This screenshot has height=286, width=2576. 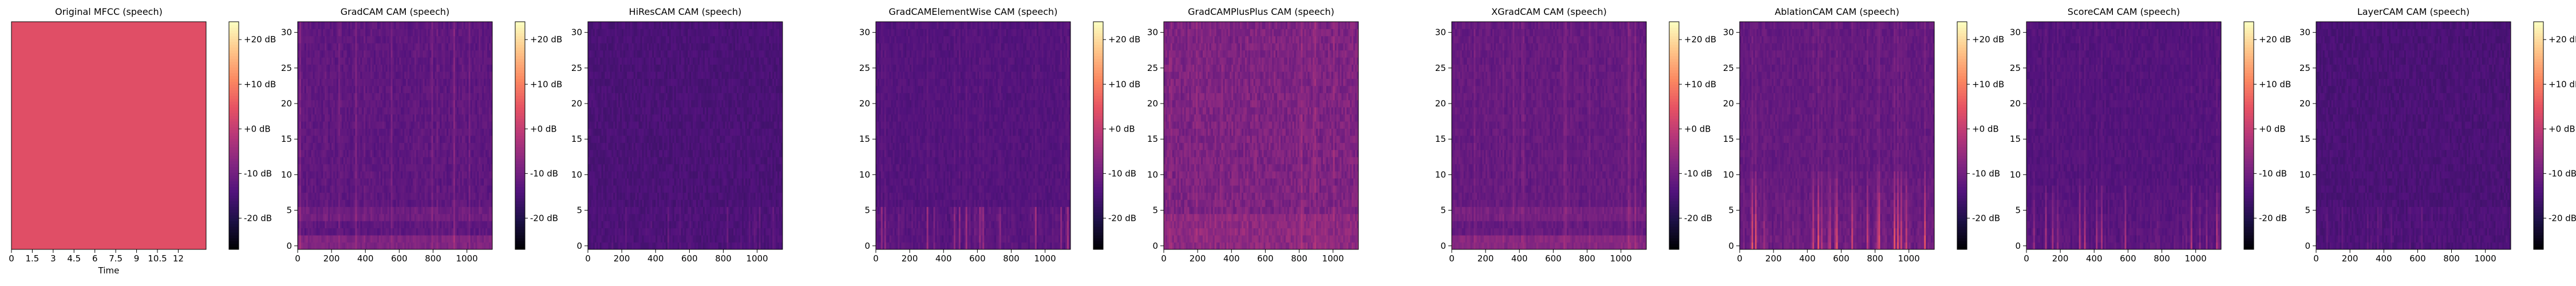 I want to click on colorbar-swatch, so click(x=520, y=134).